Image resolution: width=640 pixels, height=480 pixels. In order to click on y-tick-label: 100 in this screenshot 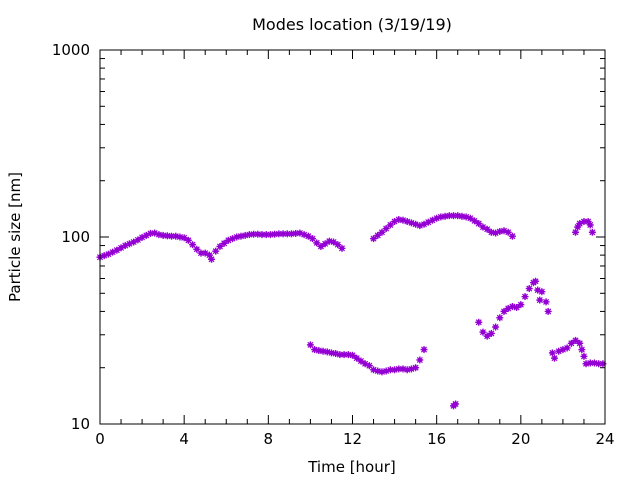, I will do `click(75, 237)`.